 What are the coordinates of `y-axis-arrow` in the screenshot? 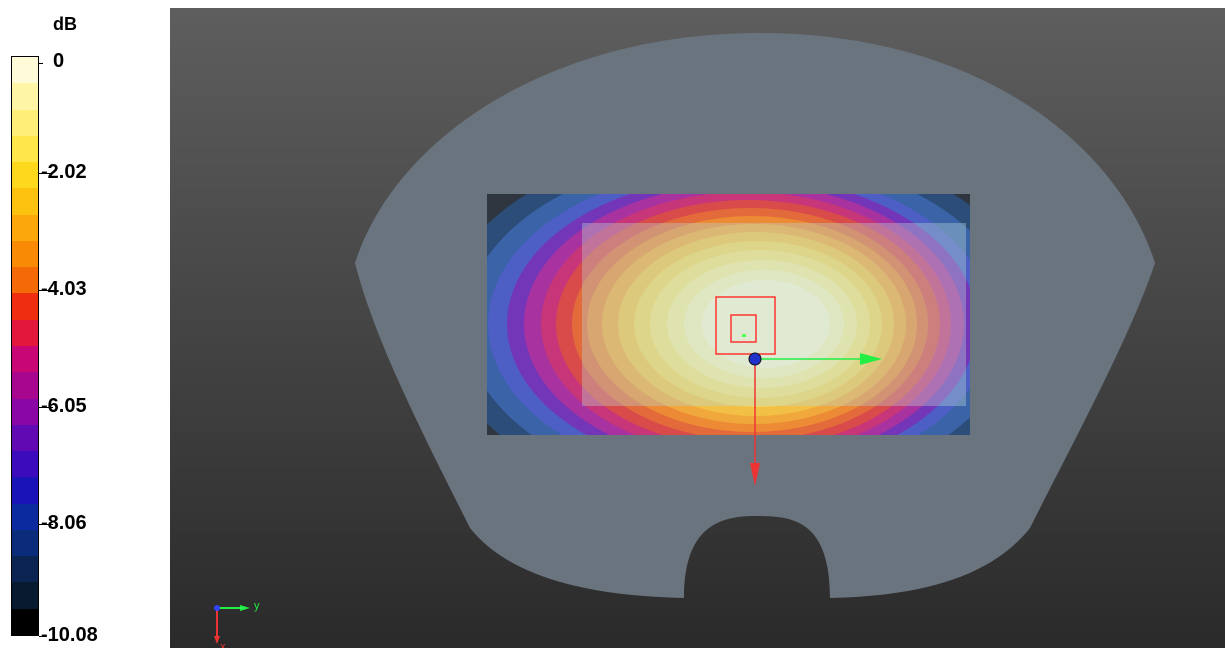 It's located at (871, 359).